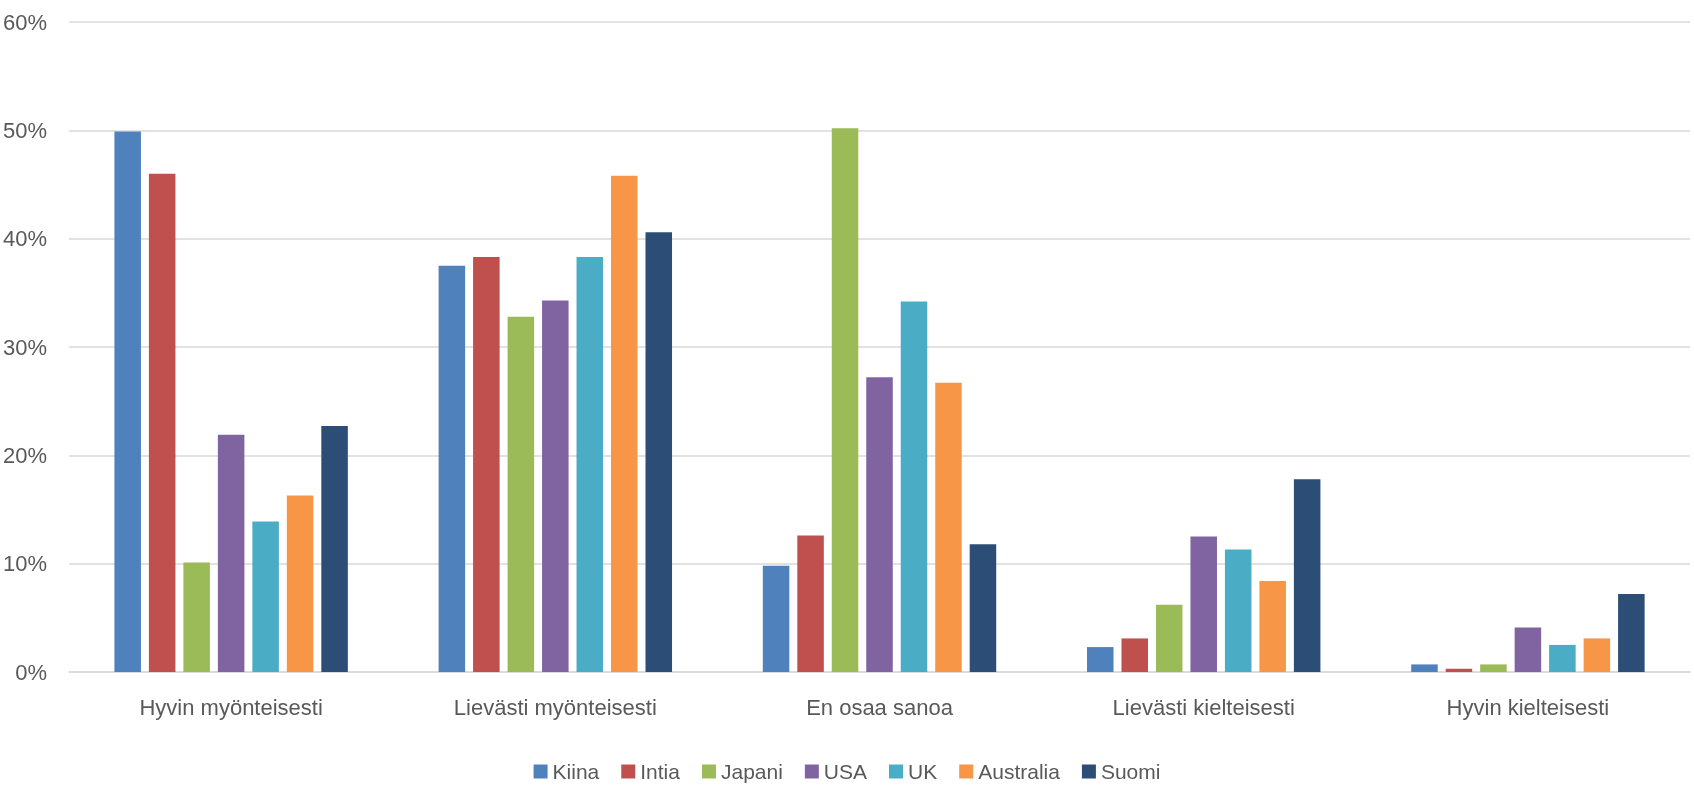 The width and height of the screenshot is (1694, 791). Describe the element at coordinates (231, 707) in the screenshot. I see `x-tick-label: Hyvin myönteisesti` at that location.